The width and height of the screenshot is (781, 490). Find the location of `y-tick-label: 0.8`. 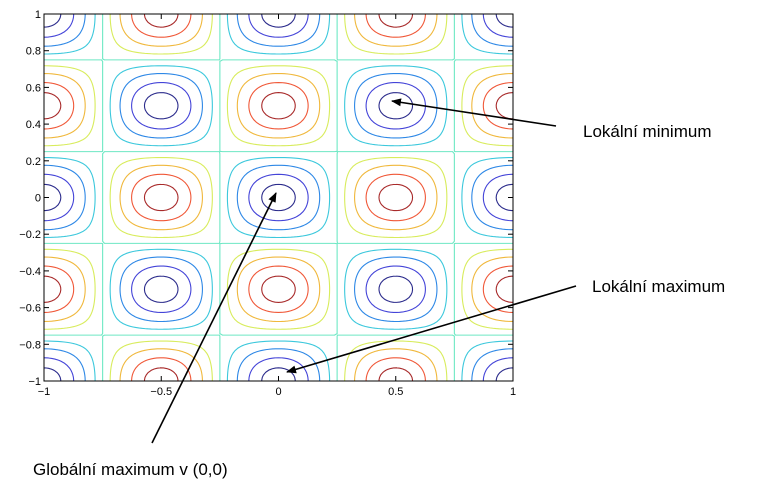

y-tick-label: 0.8 is located at coordinates (33, 52).